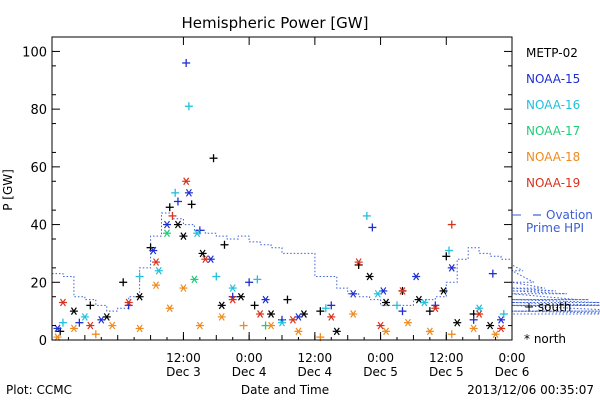 The height and width of the screenshot is (404, 600). Describe the element at coordinates (545, 339) in the screenshot. I see `legend-north-marker: * north` at that location.